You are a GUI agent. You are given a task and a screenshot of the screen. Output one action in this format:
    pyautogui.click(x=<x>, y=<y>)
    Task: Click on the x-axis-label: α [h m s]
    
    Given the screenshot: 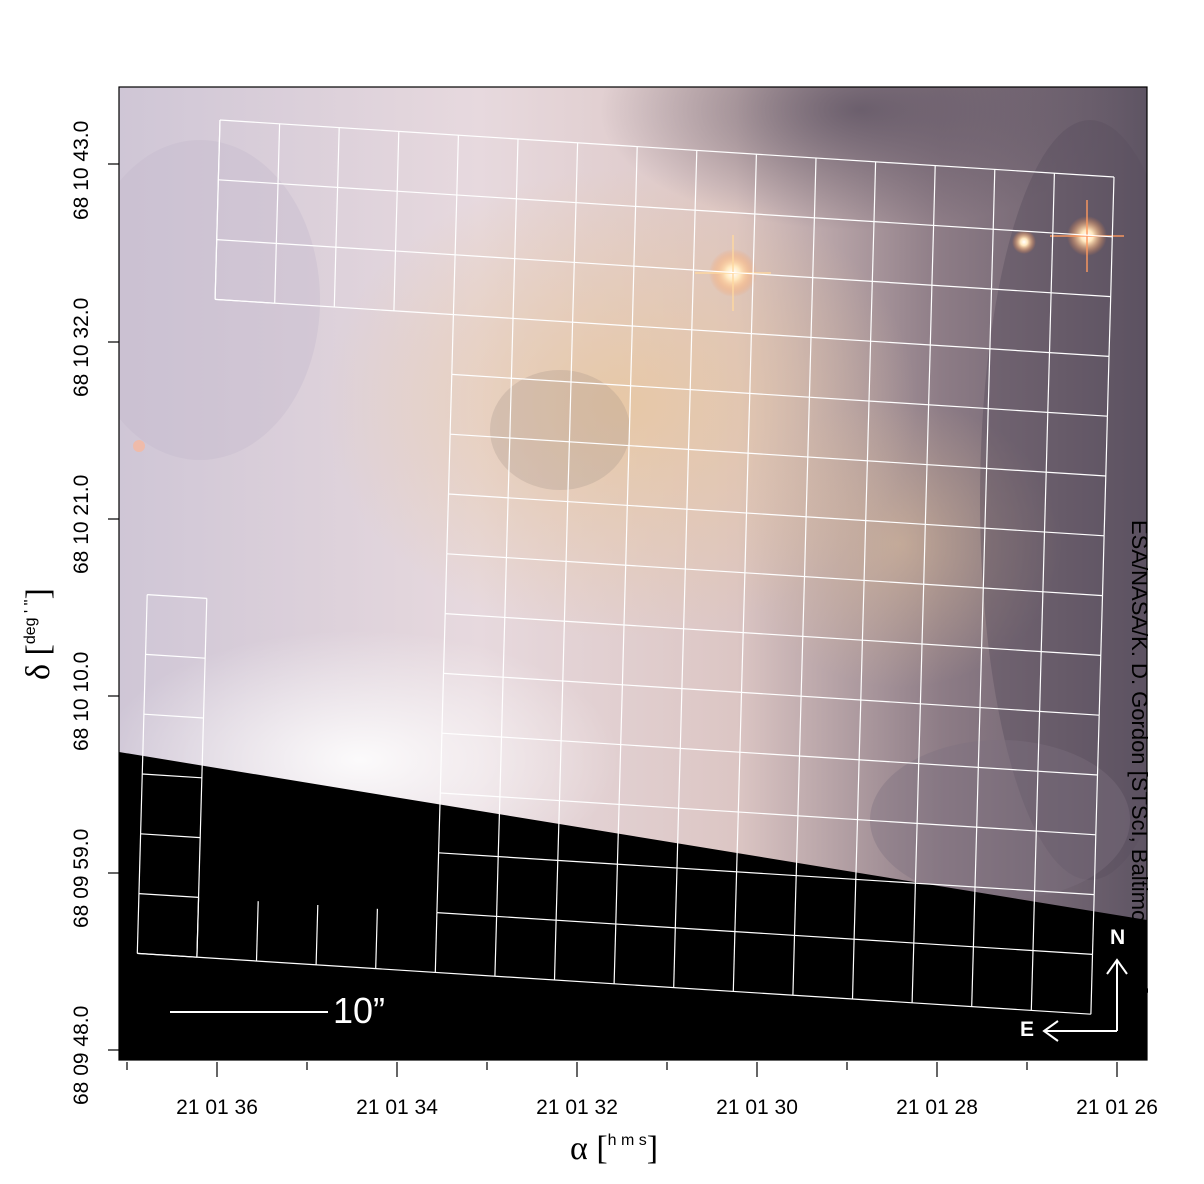 What is the action you would take?
    pyautogui.click(x=614, y=1149)
    